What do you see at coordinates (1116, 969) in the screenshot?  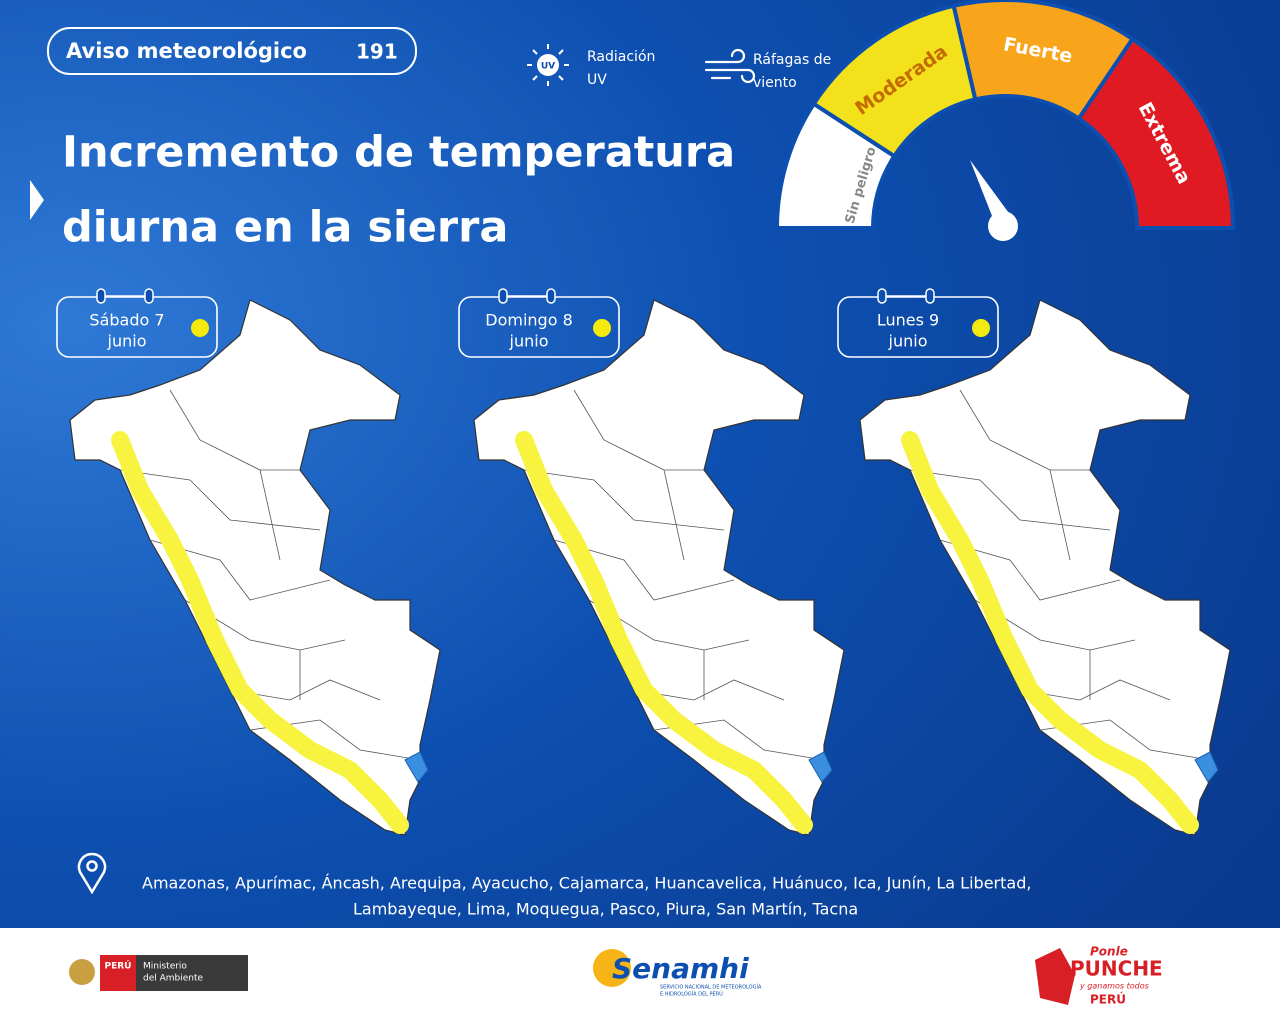 I see `punche: PUNCHE` at bounding box center [1116, 969].